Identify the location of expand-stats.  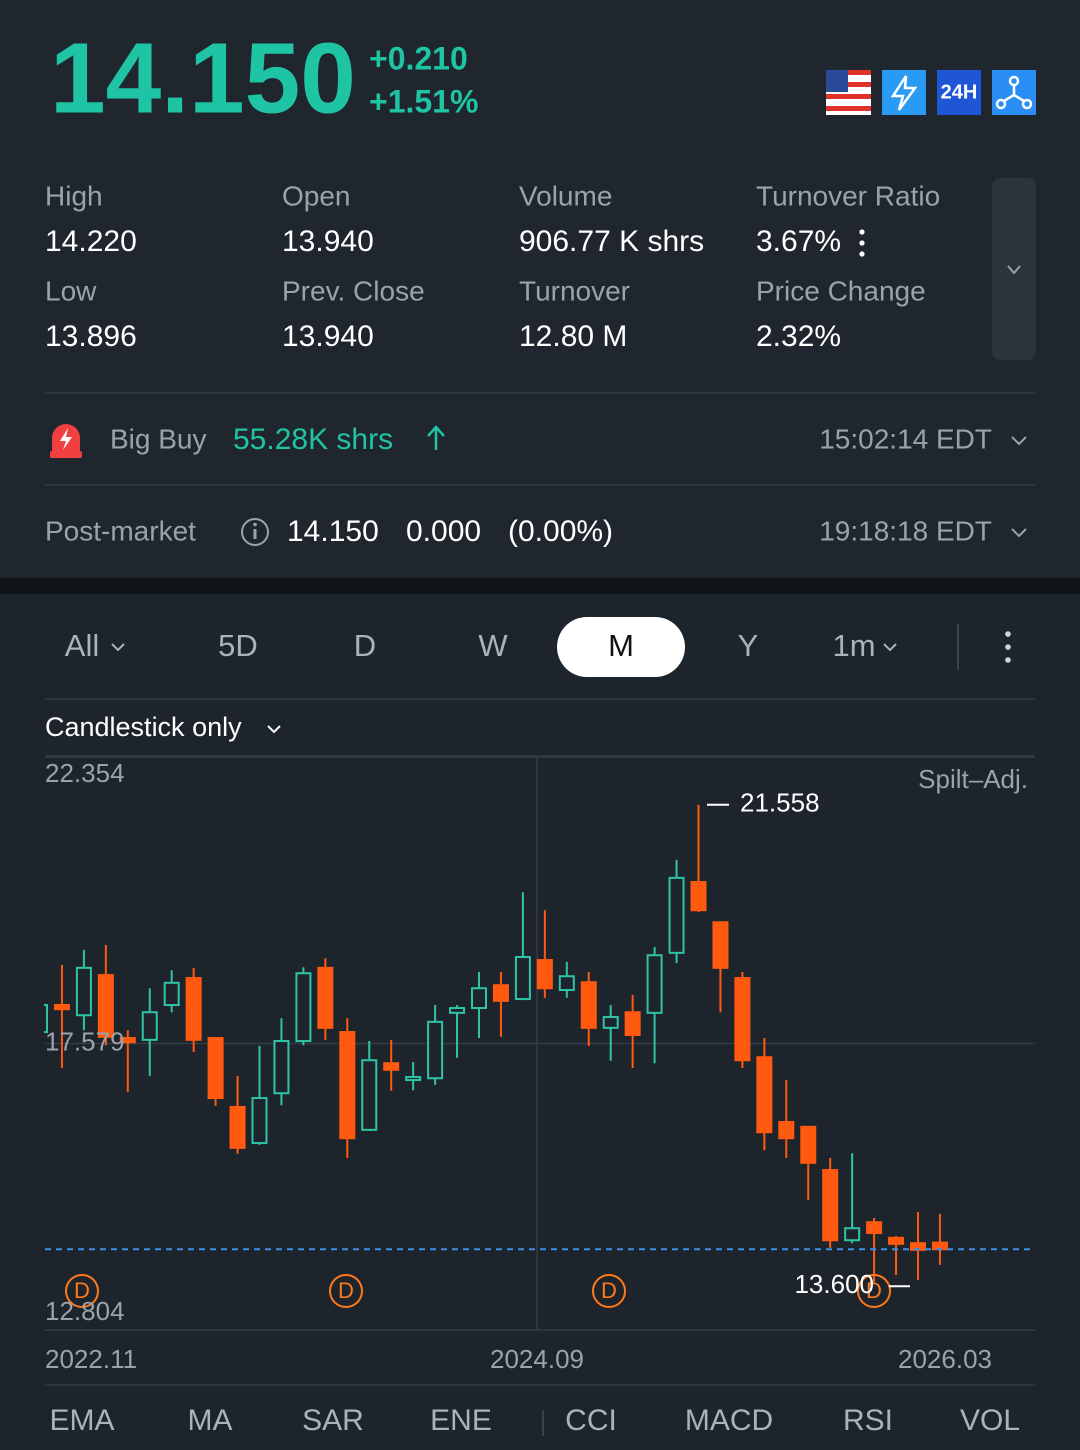
(1014, 269).